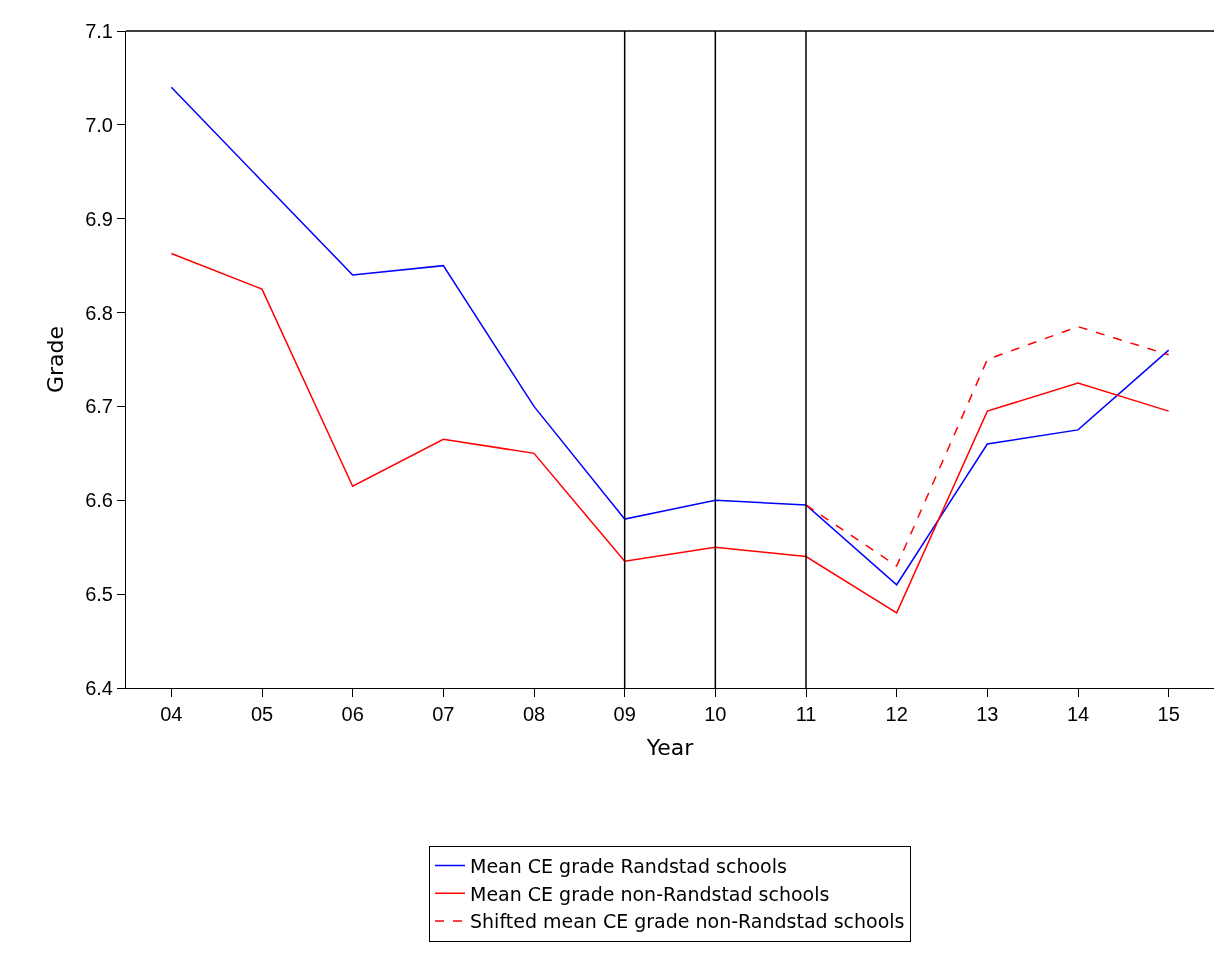 The image size is (1214, 961). What do you see at coordinates (896, 714) in the screenshot?
I see `x-tick-label: 12` at bounding box center [896, 714].